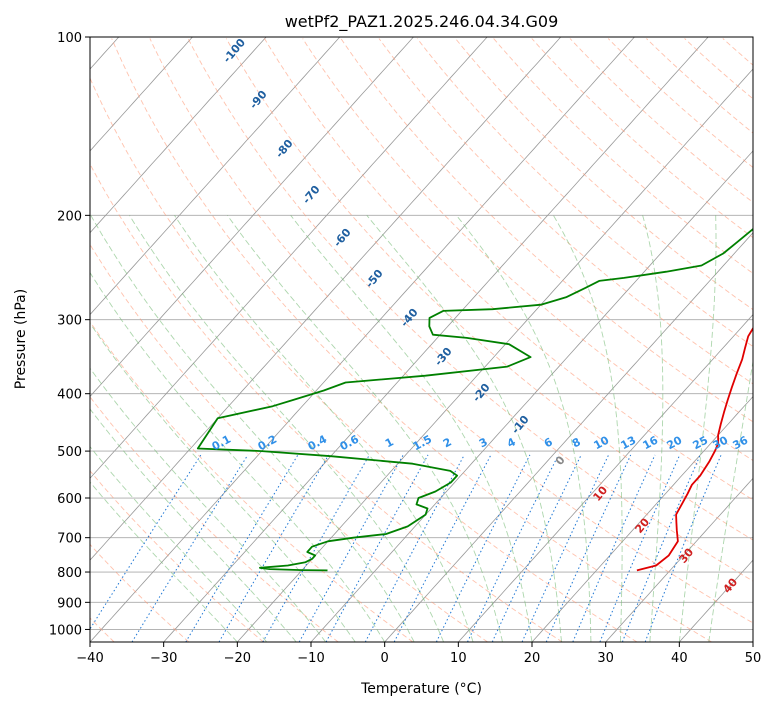 The width and height of the screenshot is (775, 708). What do you see at coordinates (310, 658) in the screenshot?
I see `x-tick-label: −10` at bounding box center [310, 658].